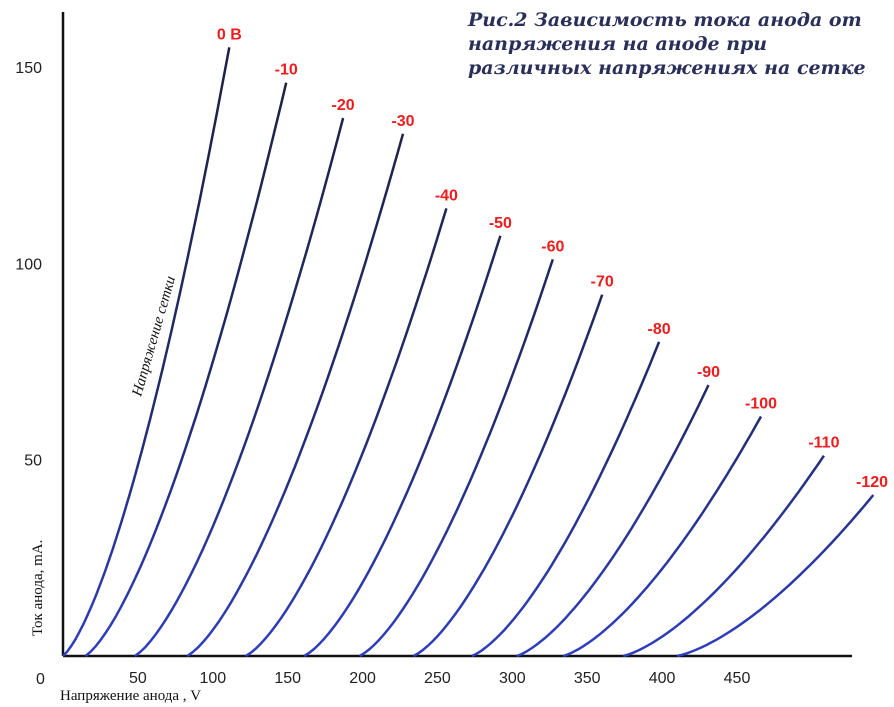  I want to click on x-tick-label: 100, so click(212, 678).